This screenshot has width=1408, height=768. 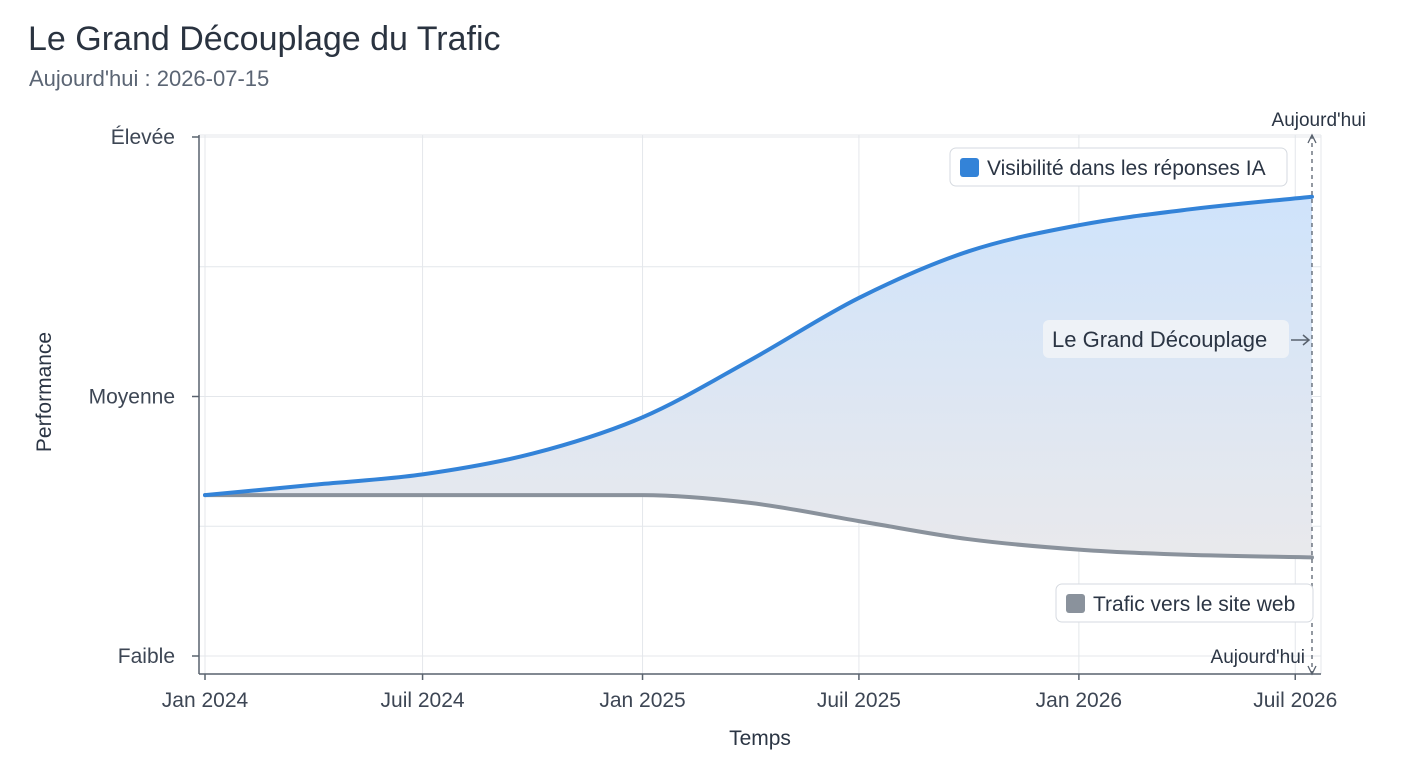 I want to click on legend-swatch-ai, so click(x=969, y=167).